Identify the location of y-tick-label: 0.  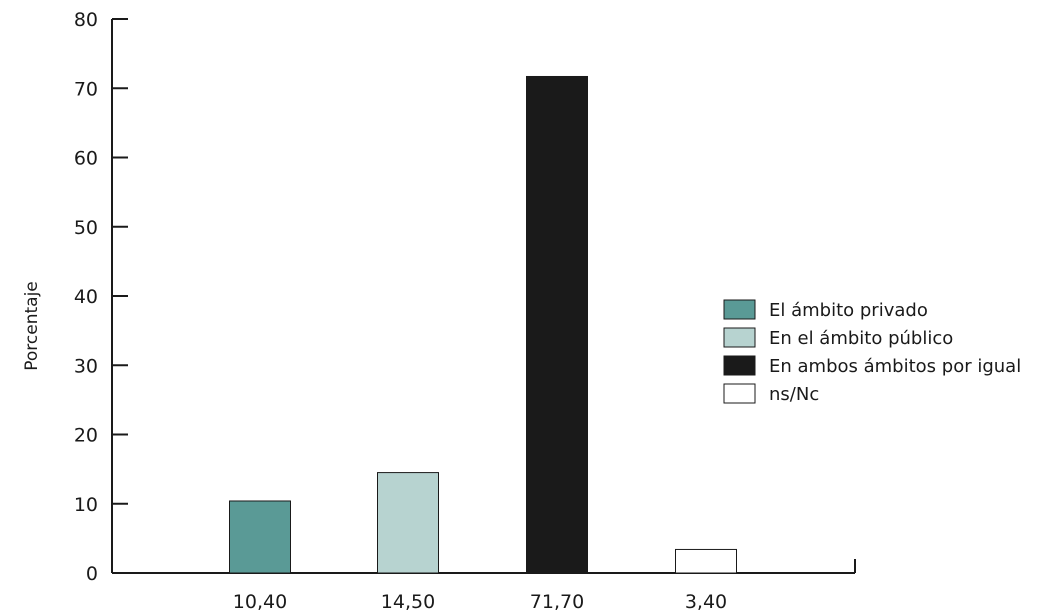
(92, 574).